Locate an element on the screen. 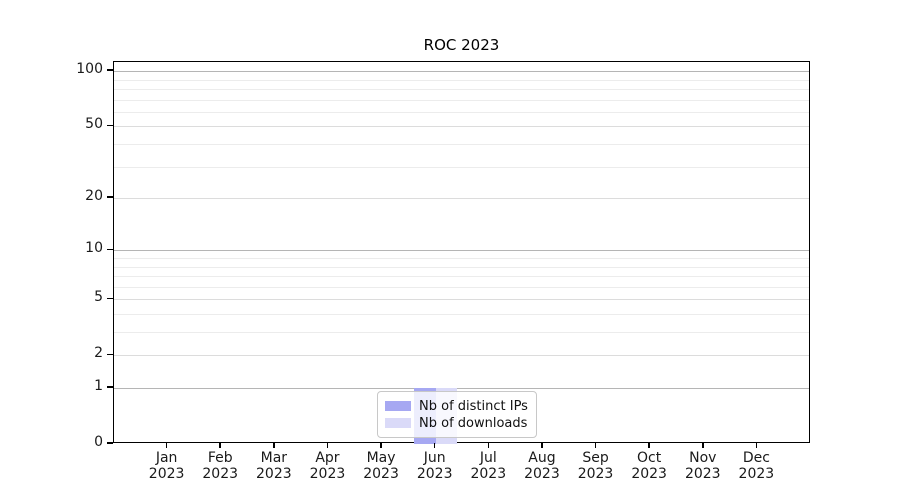 The image size is (900, 500). y-axis-tick-label: 50 is located at coordinates (94, 124).